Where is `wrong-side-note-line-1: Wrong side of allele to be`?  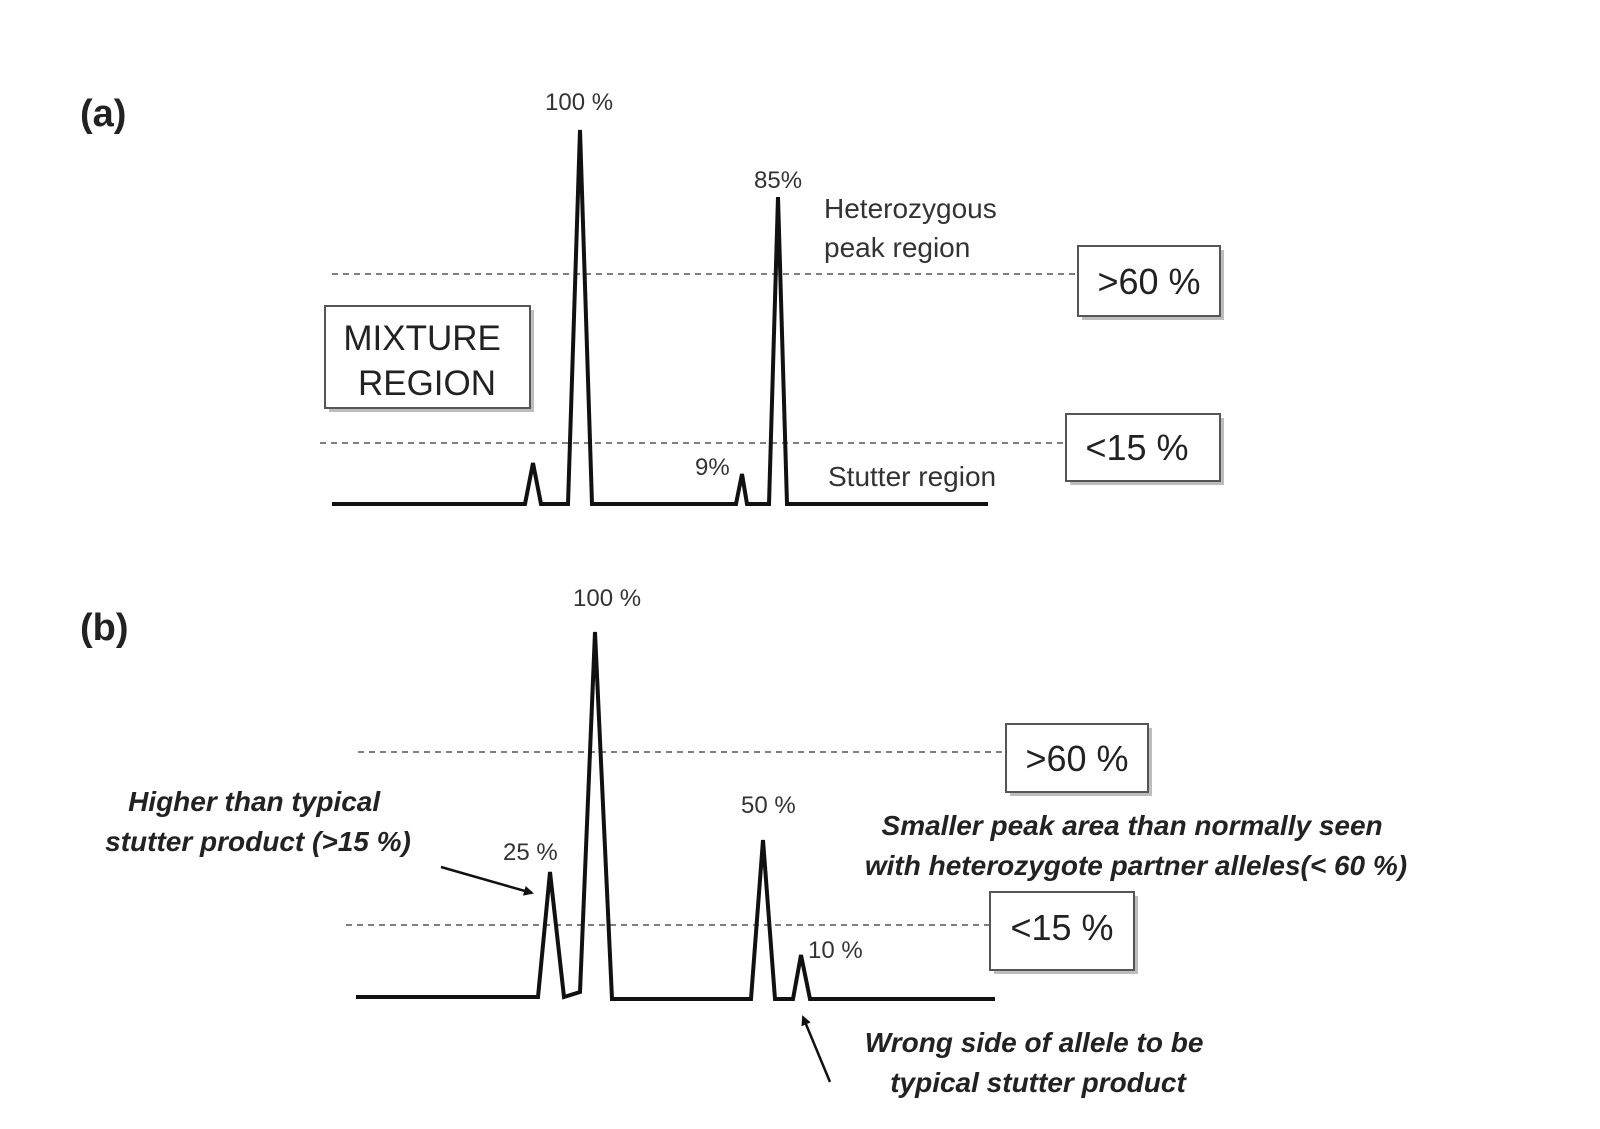 wrong-side-note-line-1: Wrong side of allele to be is located at coordinates (1034, 1042).